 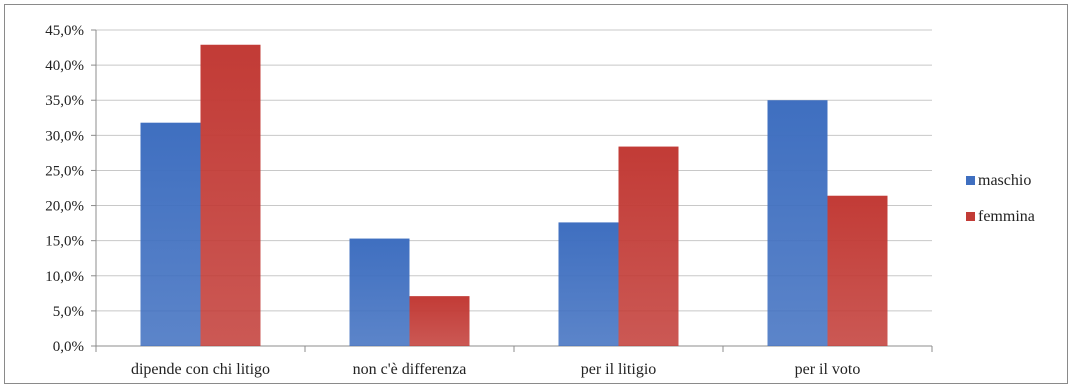 What do you see at coordinates (64, 66) in the screenshot?
I see `y-tick-label: 40,0%` at bounding box center [64, 66].